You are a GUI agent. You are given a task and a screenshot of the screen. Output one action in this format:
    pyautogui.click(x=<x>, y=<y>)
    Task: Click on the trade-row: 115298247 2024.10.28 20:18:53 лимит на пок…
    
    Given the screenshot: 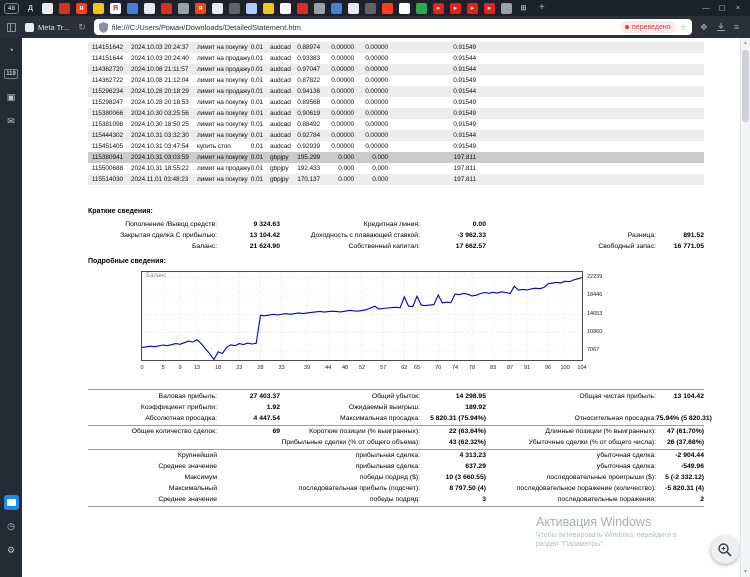 What is the action you would take?
    pyautogui.click(x=396, y=102)
    